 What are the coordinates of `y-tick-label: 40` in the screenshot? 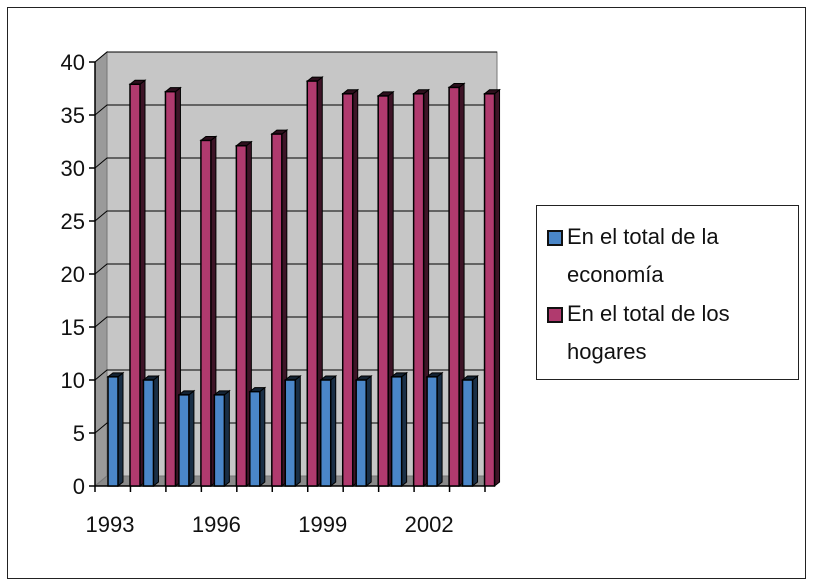 It's located at (73, 62).